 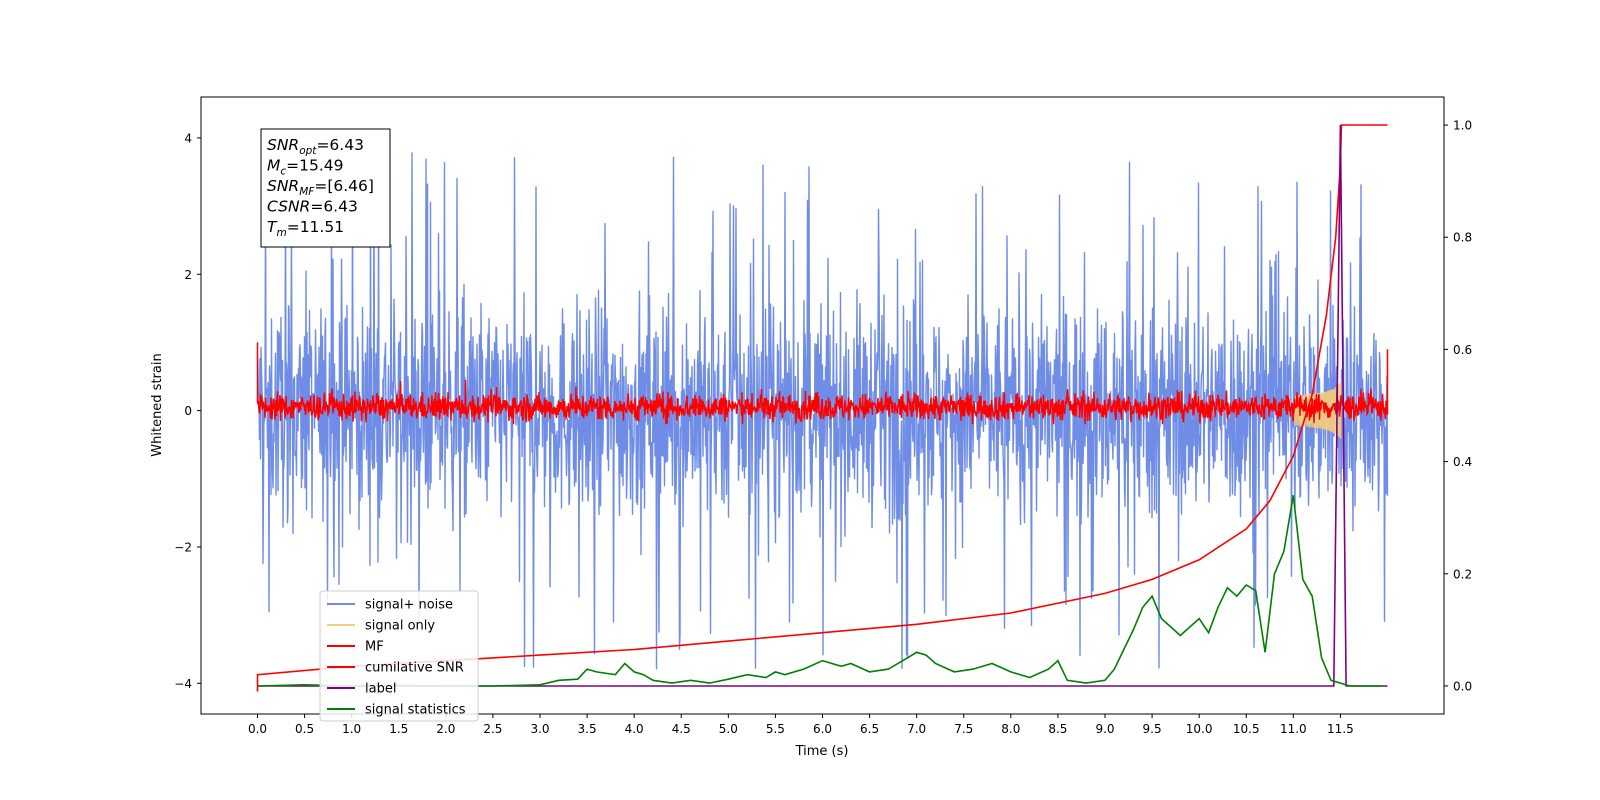 What do you see at coordinates (1458, 406) in the screenshot?
I see `y-axis-right: 1.0 0.8 0.6 0.4 0.2 0.0` at bounding box center [1458, 406].